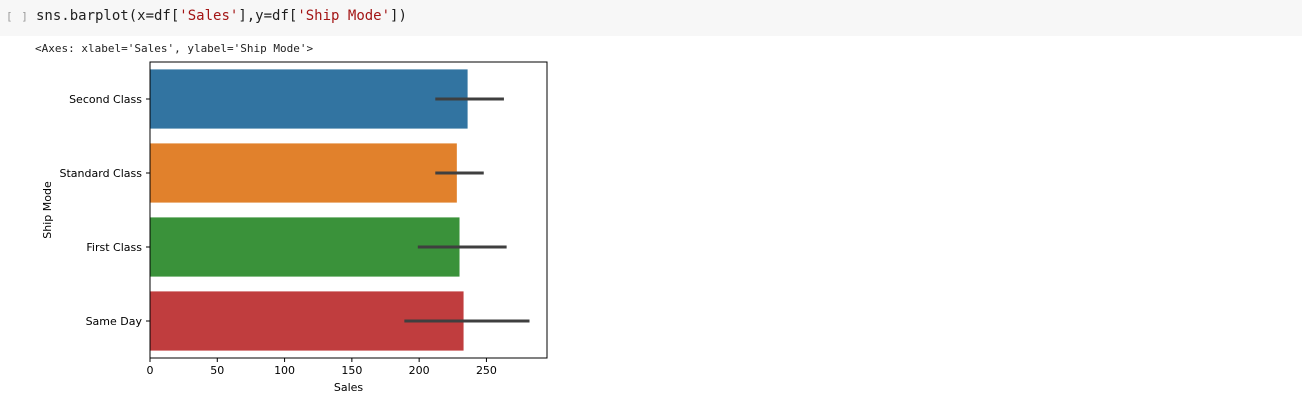 The width and height of the screenshot is (1302, 400). I want to click on y-tick-label-3: Same Day, so click(114, 321).